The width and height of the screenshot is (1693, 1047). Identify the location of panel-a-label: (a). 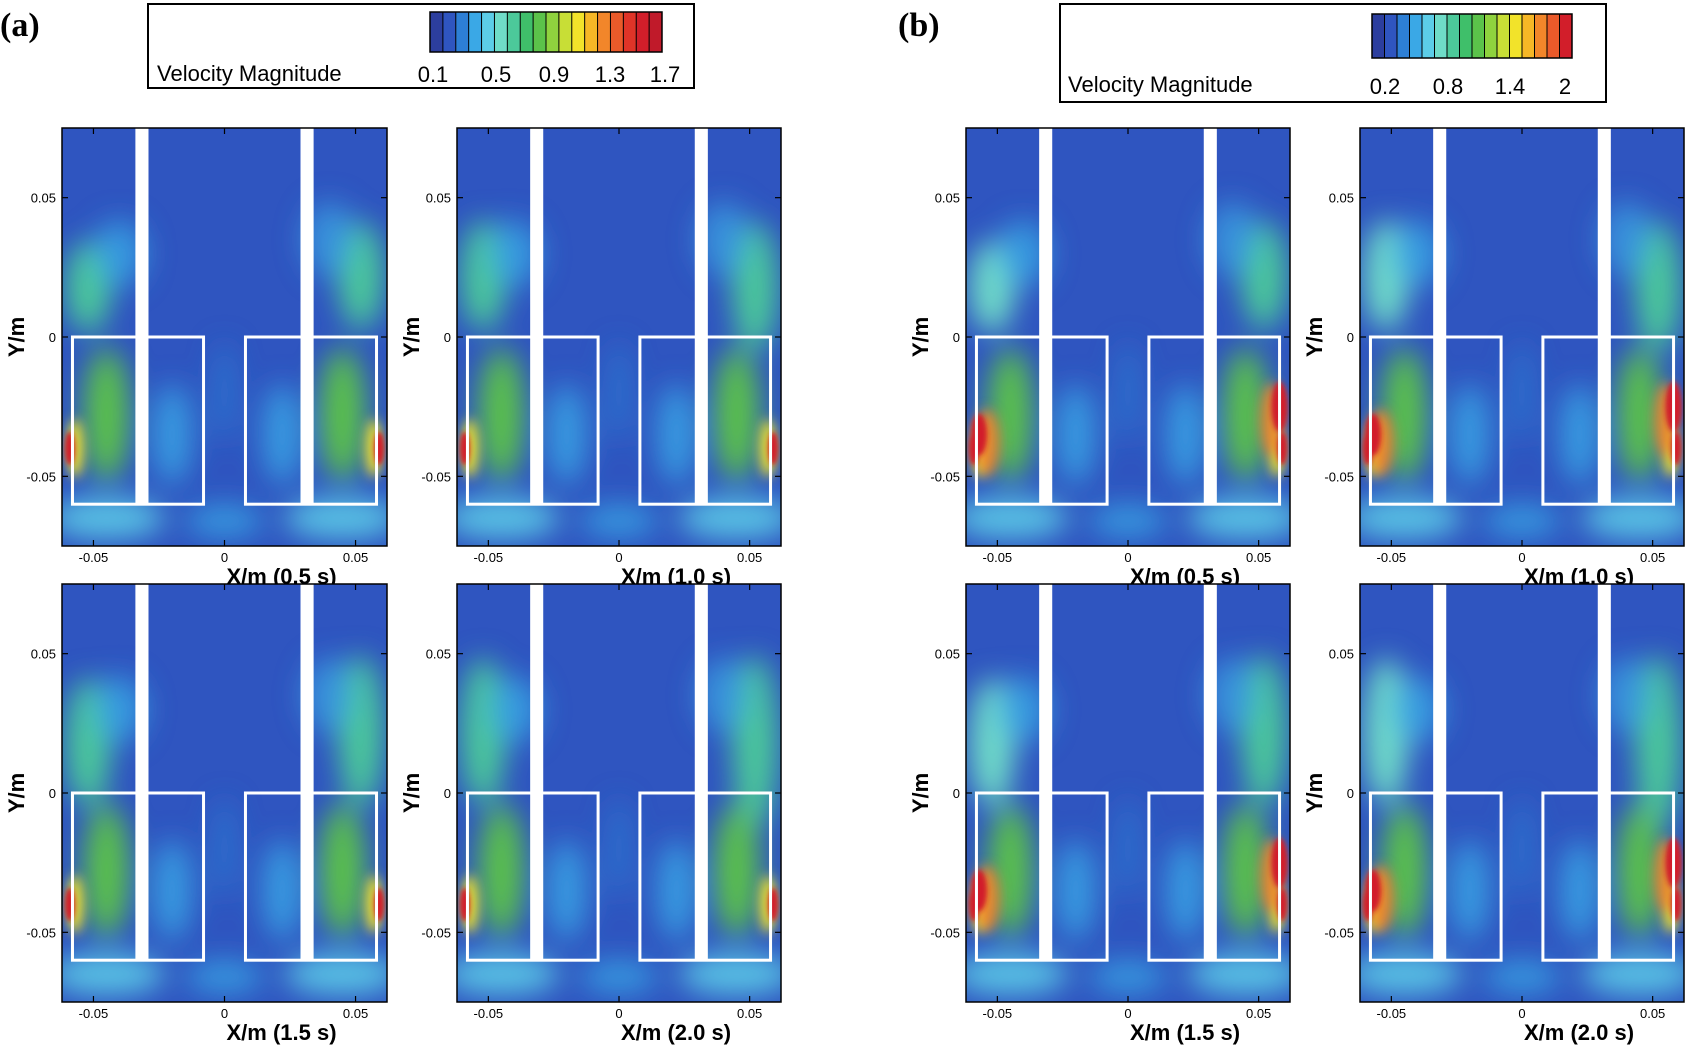
(20, 25).